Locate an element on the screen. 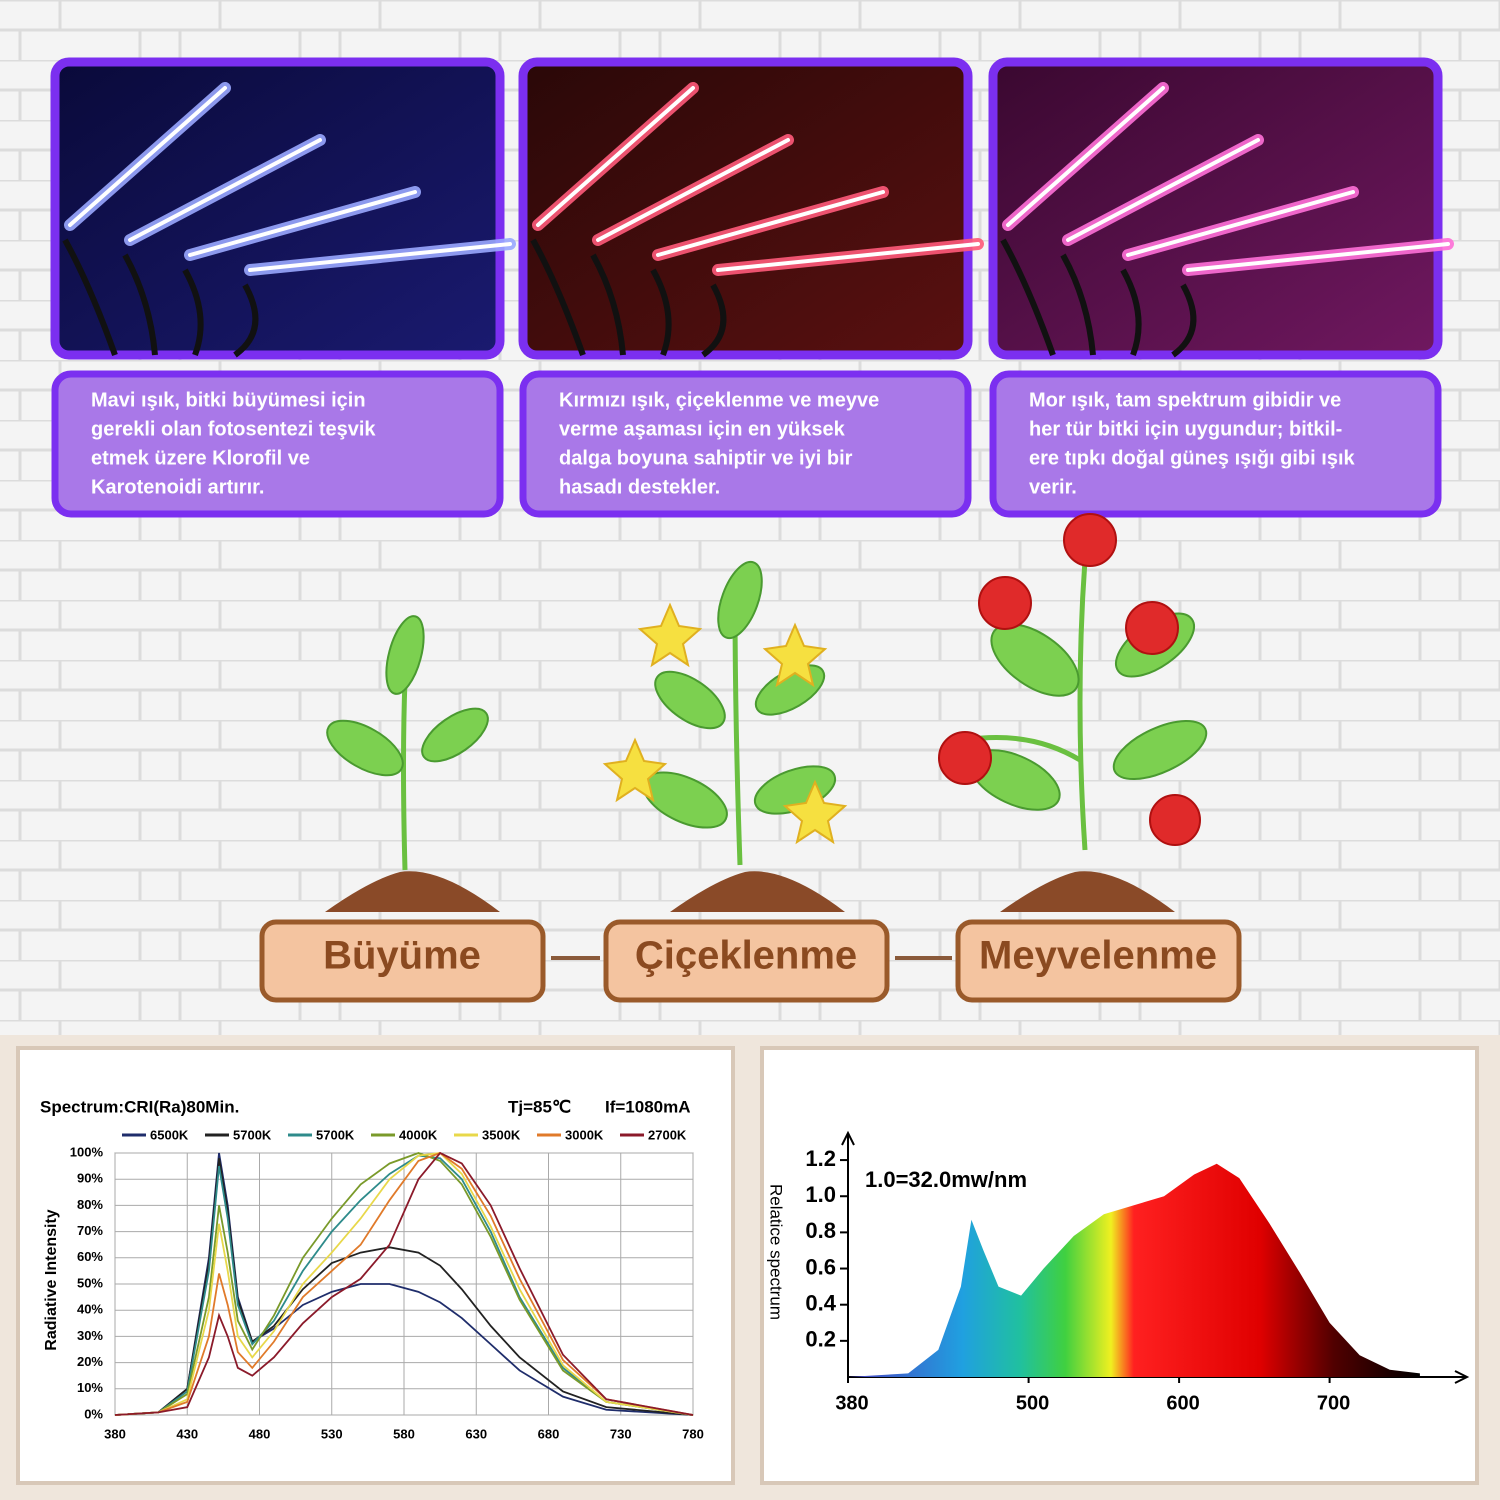 This screenshot has width=1500, height=1500. y-tick-label: 40% is located at coordinates (90, 1309).